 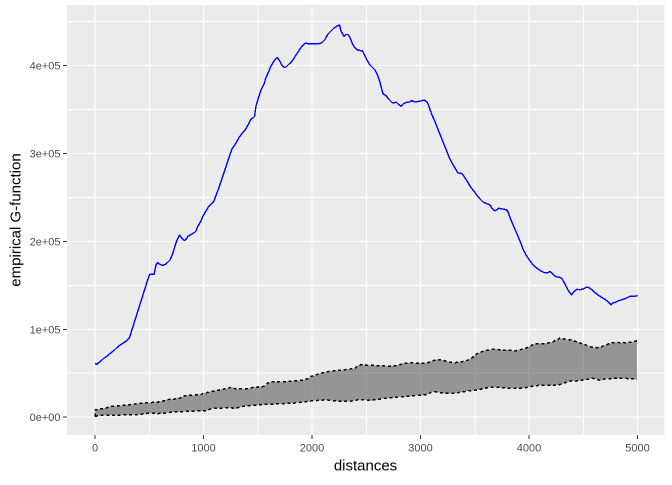 What do you see at coordinates (529, 448) in the screenshot?
I see `svg-text: 4000` at bounding box center [529, 448].